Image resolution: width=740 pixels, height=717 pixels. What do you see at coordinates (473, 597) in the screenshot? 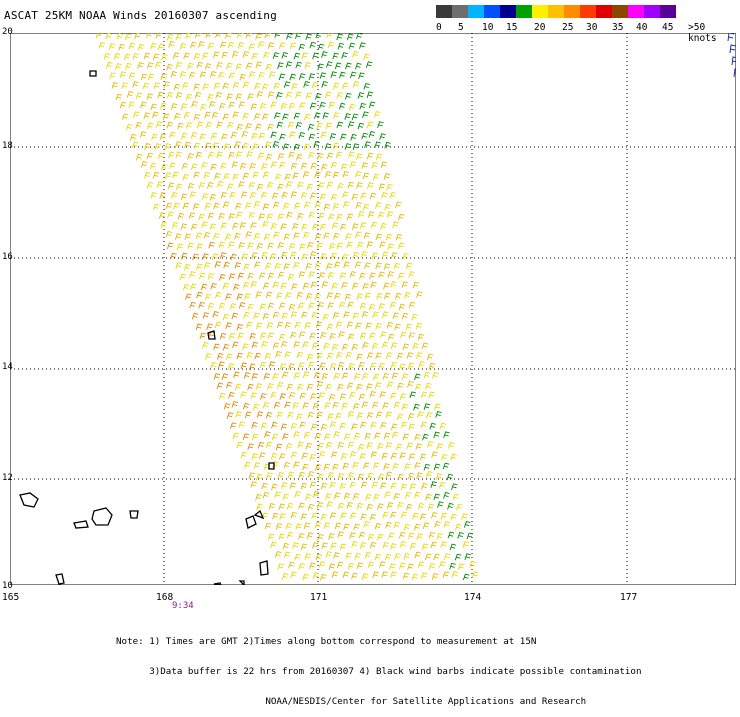
I see `lon-label: 174` at bounding box center [473, 597].